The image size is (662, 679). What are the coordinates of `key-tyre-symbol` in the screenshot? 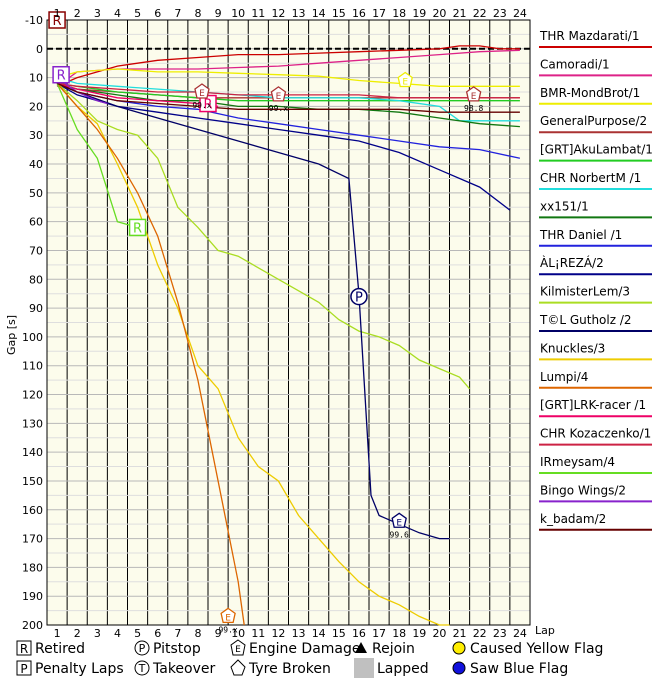 It's located at (238, 667).